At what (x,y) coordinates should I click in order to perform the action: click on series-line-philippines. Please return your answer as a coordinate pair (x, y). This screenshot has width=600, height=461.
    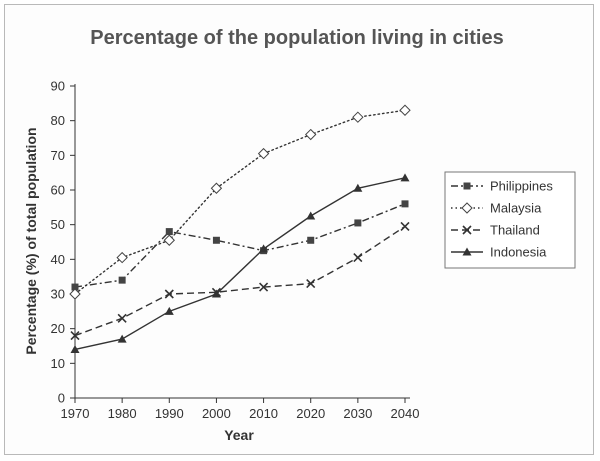
    Looking at the image, I should click on (240, 245).